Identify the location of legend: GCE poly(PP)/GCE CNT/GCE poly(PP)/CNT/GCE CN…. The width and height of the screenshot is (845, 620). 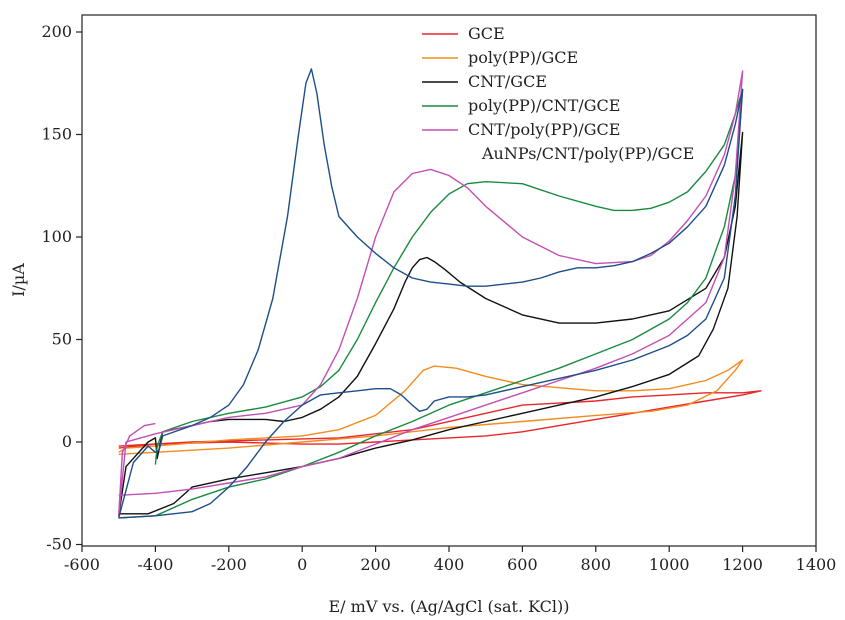
(558, 93).